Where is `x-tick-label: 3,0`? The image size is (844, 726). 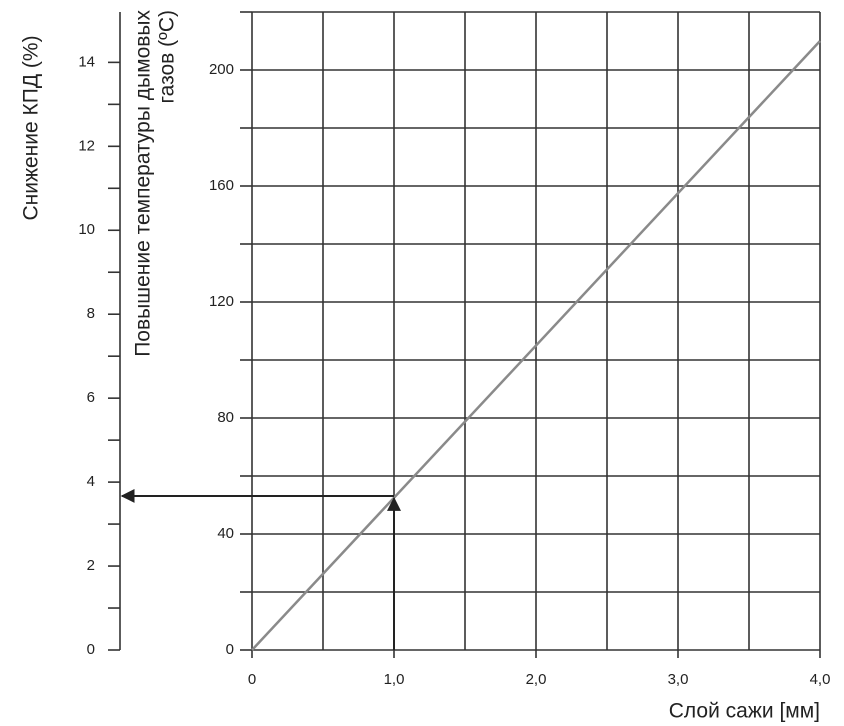
x-tick-label: 3,0 is located at coordinates (678, 679).